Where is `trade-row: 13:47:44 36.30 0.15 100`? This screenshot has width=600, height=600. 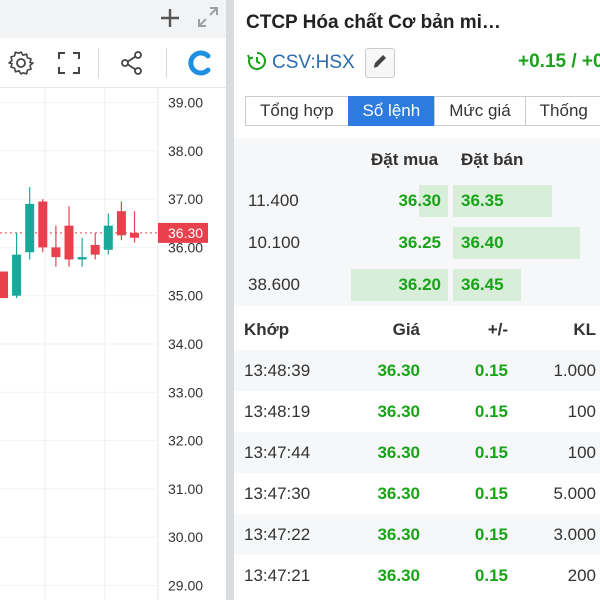 trade-row: 13:47:44 36.30 0.15 100 is located at coordinates (417, 452).